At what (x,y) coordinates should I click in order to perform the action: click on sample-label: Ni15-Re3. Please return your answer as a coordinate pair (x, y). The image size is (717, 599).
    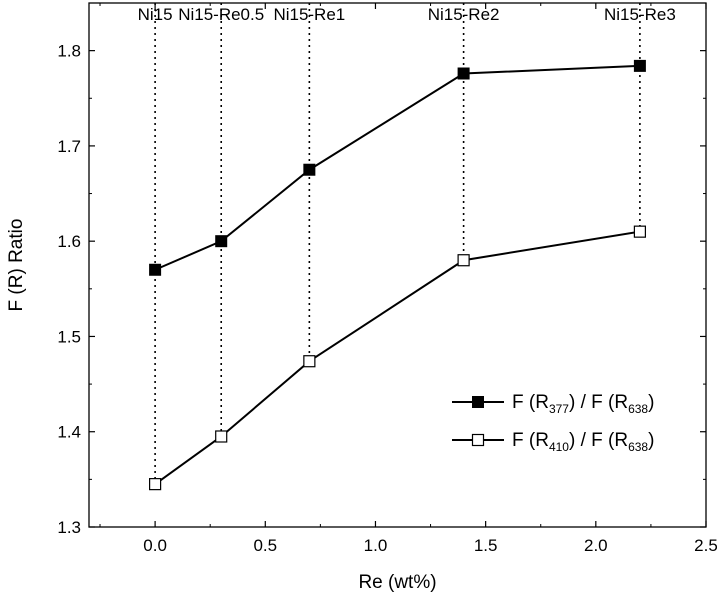
    Looking at the image, I should click on (640, 14).